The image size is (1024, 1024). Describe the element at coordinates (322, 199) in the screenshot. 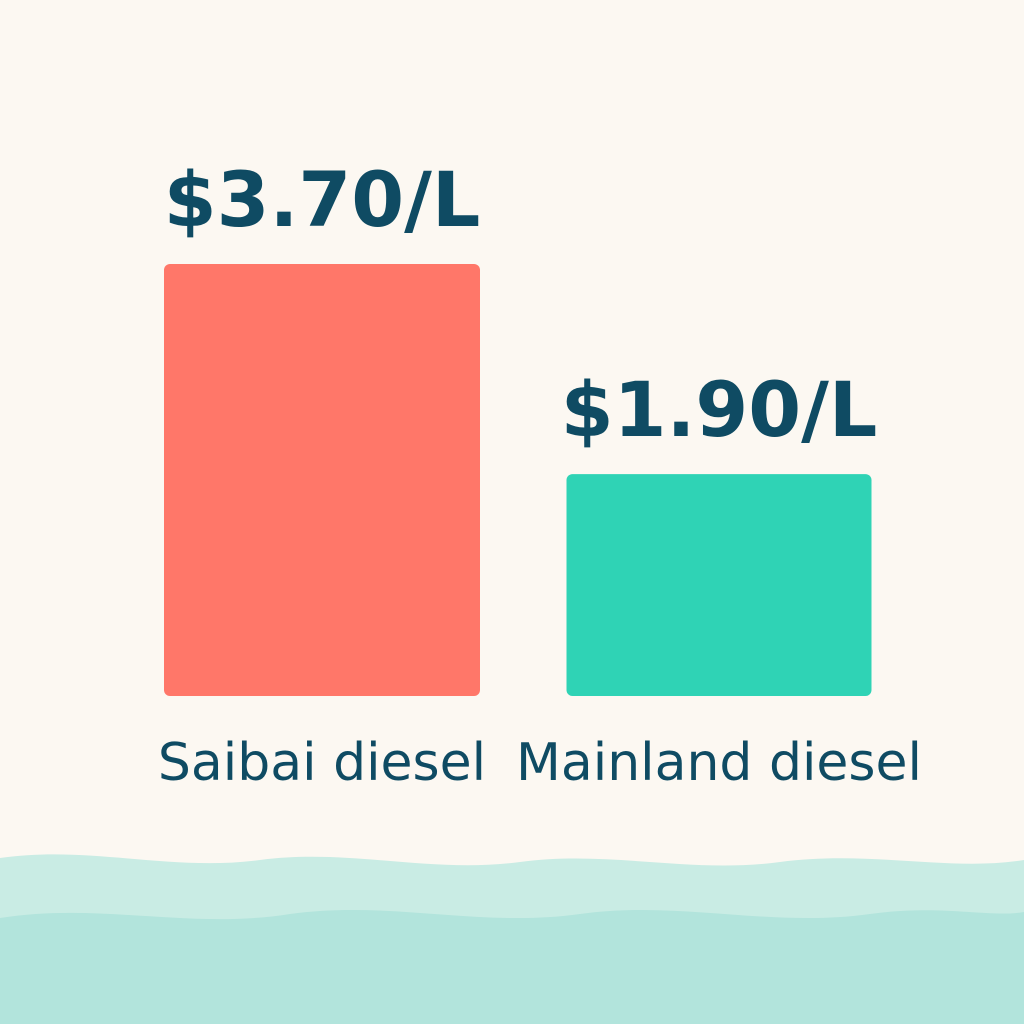

I see `data-label: $3.70/L` at that location.